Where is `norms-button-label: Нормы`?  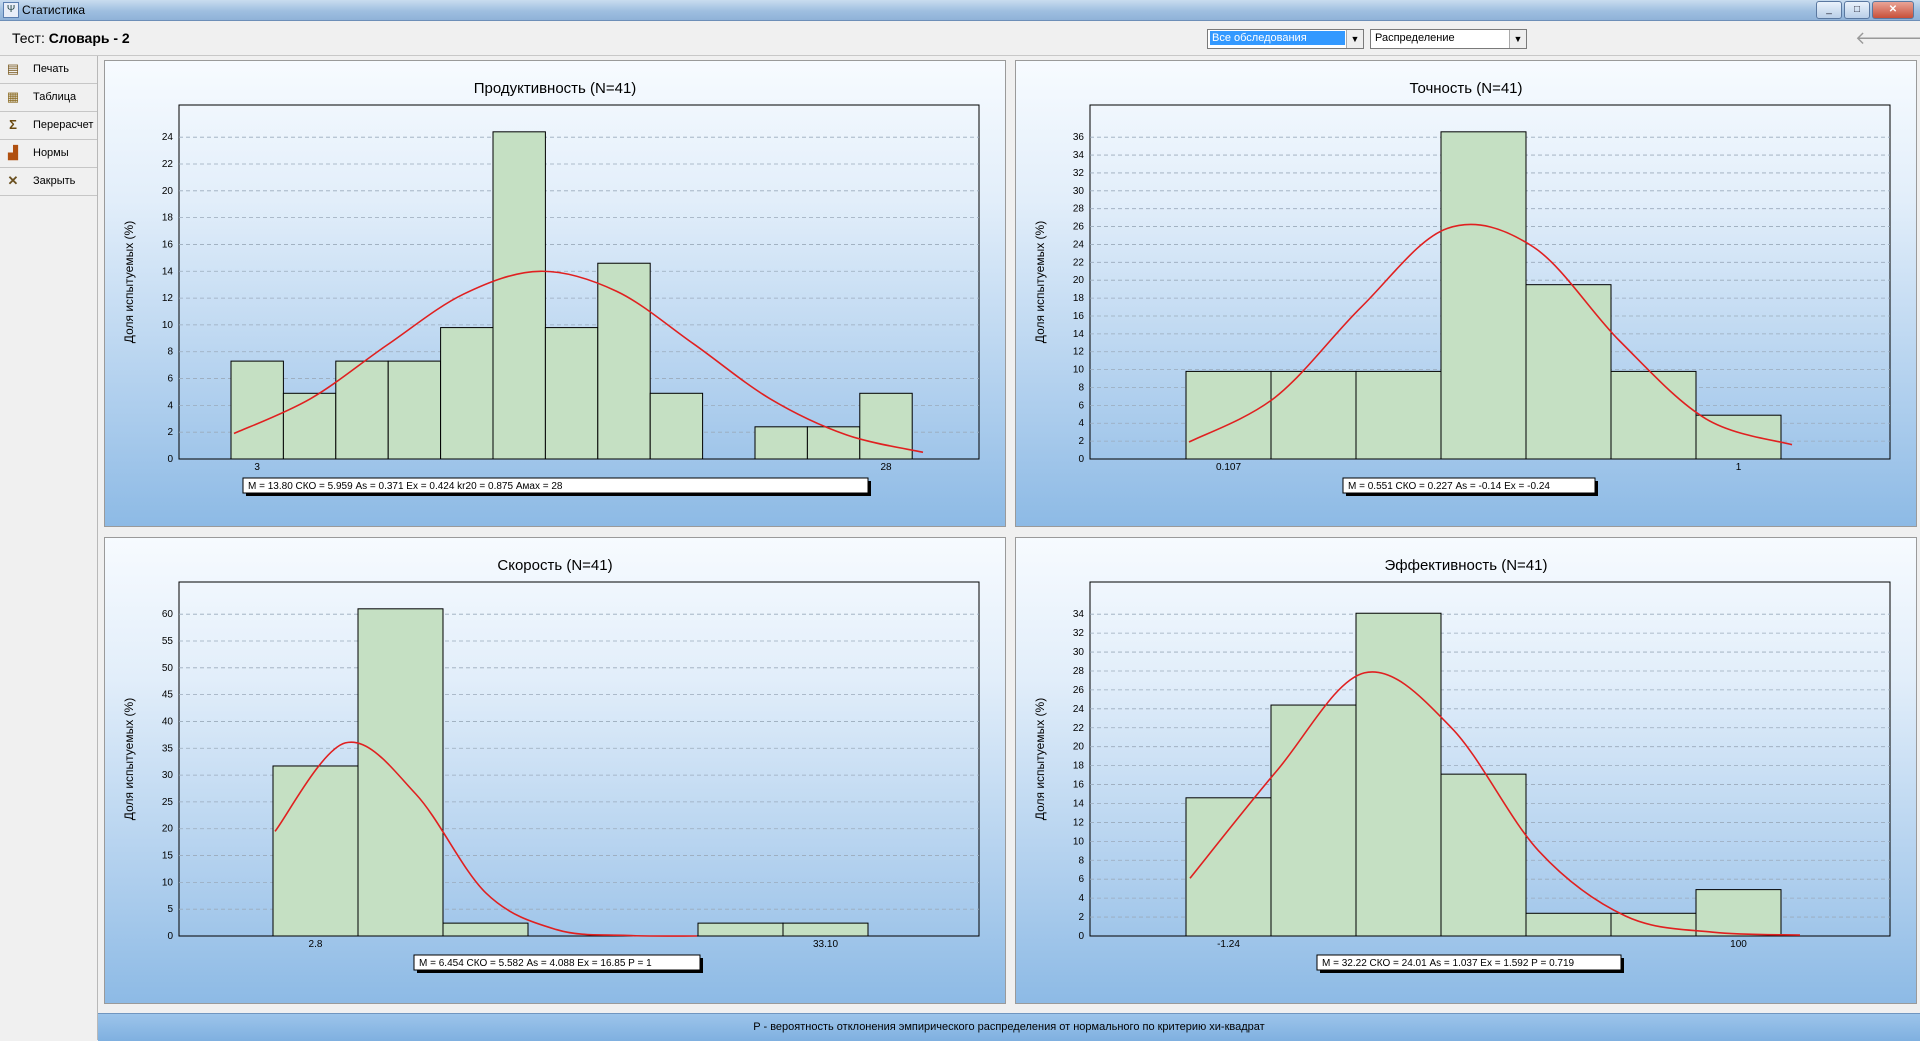 norms-button-label: Нормы is located at coordinates (51, 153).